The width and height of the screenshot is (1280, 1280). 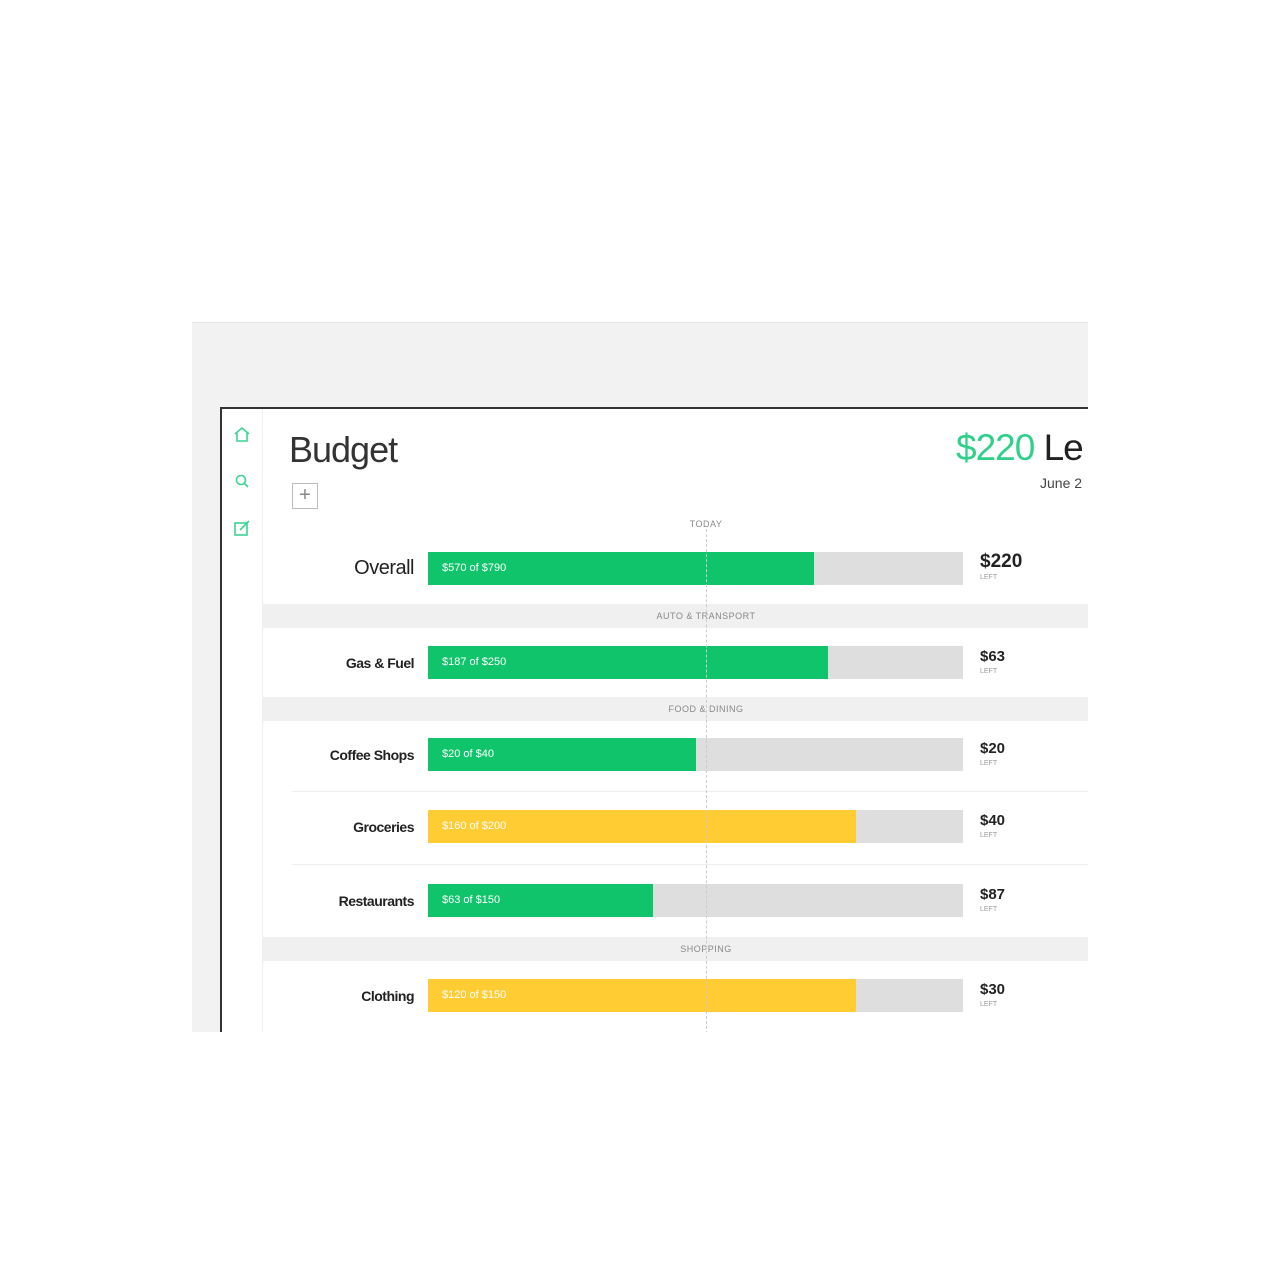 What do you see at coordinates (242, 434) in the screenshot?
I see `home-icon` at bounding box center [242, 434].